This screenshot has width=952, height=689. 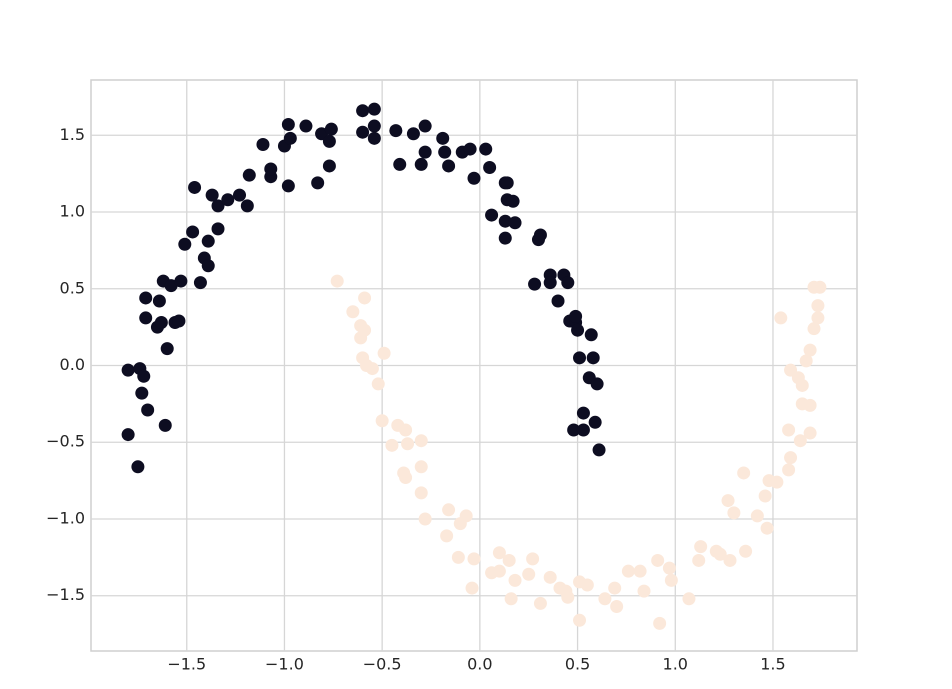 I want to click on y-tick-label: −0.5, so click(x=65, y=441).